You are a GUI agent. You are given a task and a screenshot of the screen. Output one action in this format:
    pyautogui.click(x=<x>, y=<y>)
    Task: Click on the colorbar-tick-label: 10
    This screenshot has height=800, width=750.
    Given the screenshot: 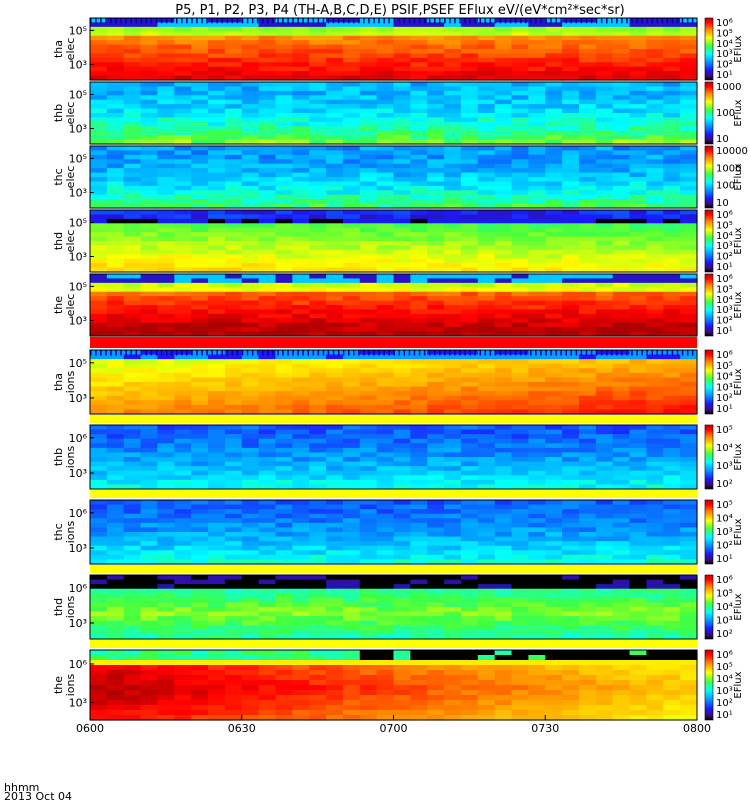 What is the action you would take?
    pyautogui.click(x=722, y=203)
    